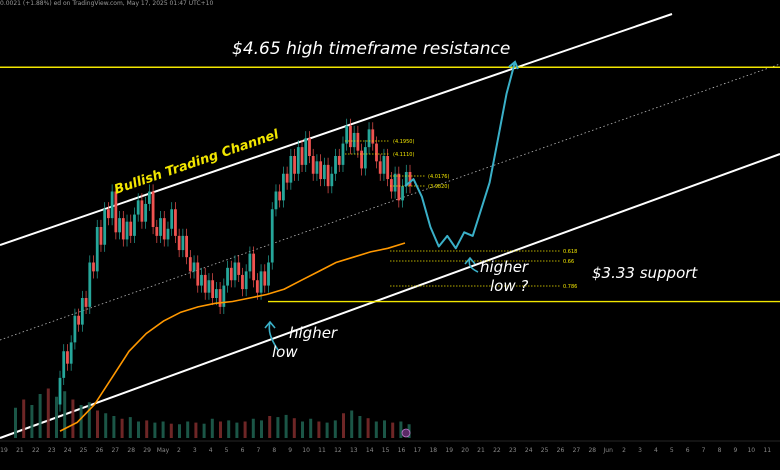 This screenshot has width=780, height=470. I want to click on x-tick-label: May, so click(163, 450).